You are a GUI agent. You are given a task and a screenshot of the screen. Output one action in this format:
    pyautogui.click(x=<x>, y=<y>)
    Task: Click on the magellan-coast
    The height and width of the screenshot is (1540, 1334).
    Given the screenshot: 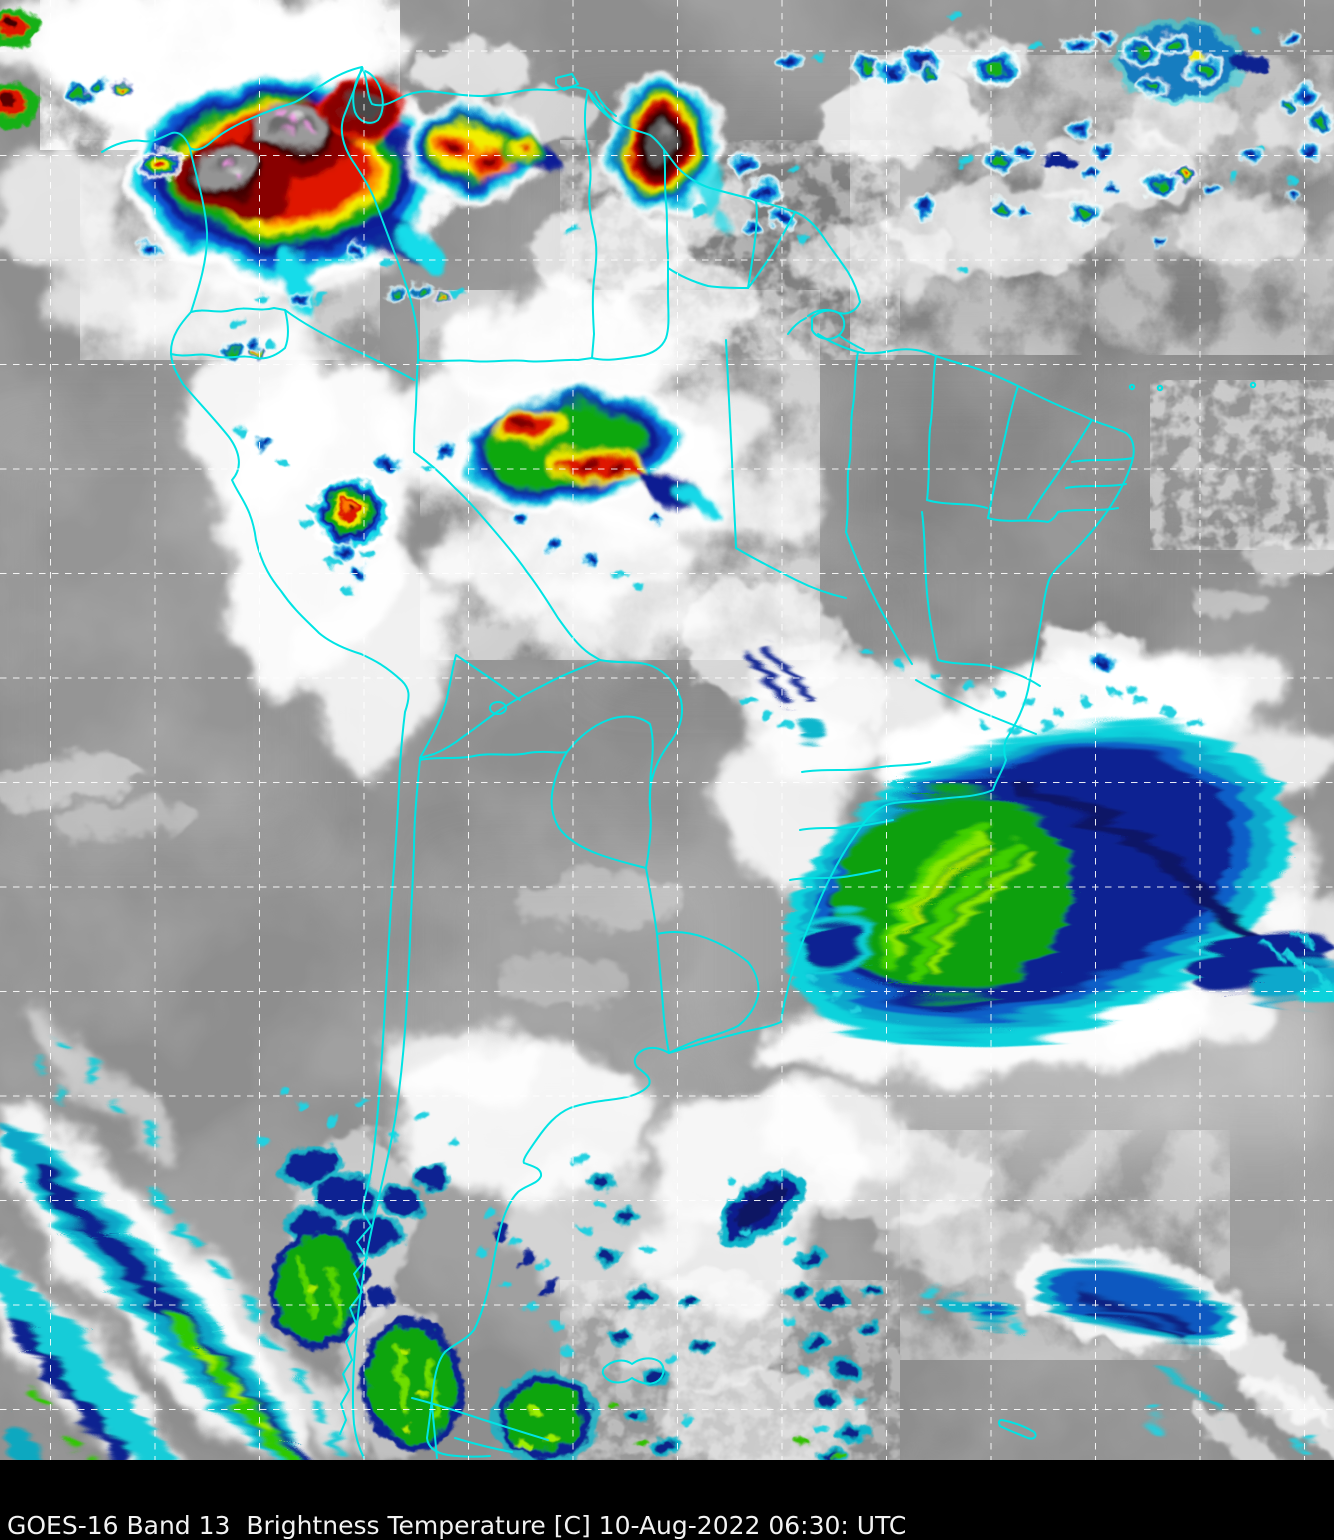 What is the action you would take?
    pyautogui.click(x=483, y=1445)
    